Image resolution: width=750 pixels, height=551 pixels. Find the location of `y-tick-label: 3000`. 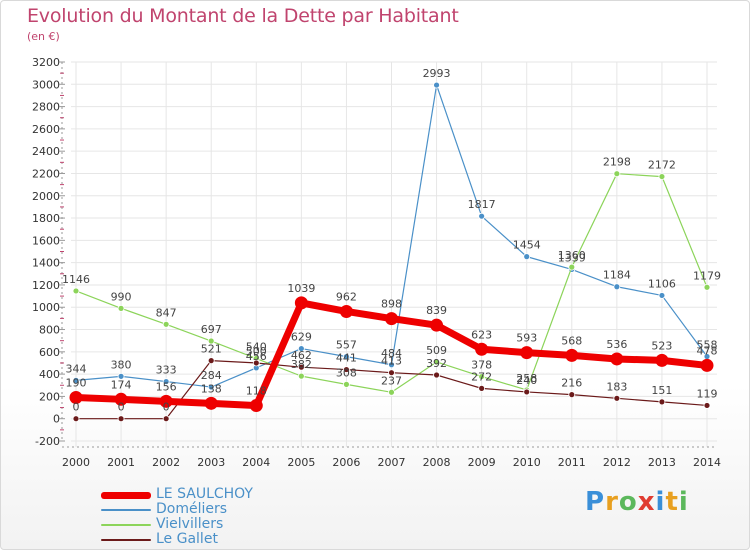

y-tick-label: 3000 is located at coordinates (46, 84).